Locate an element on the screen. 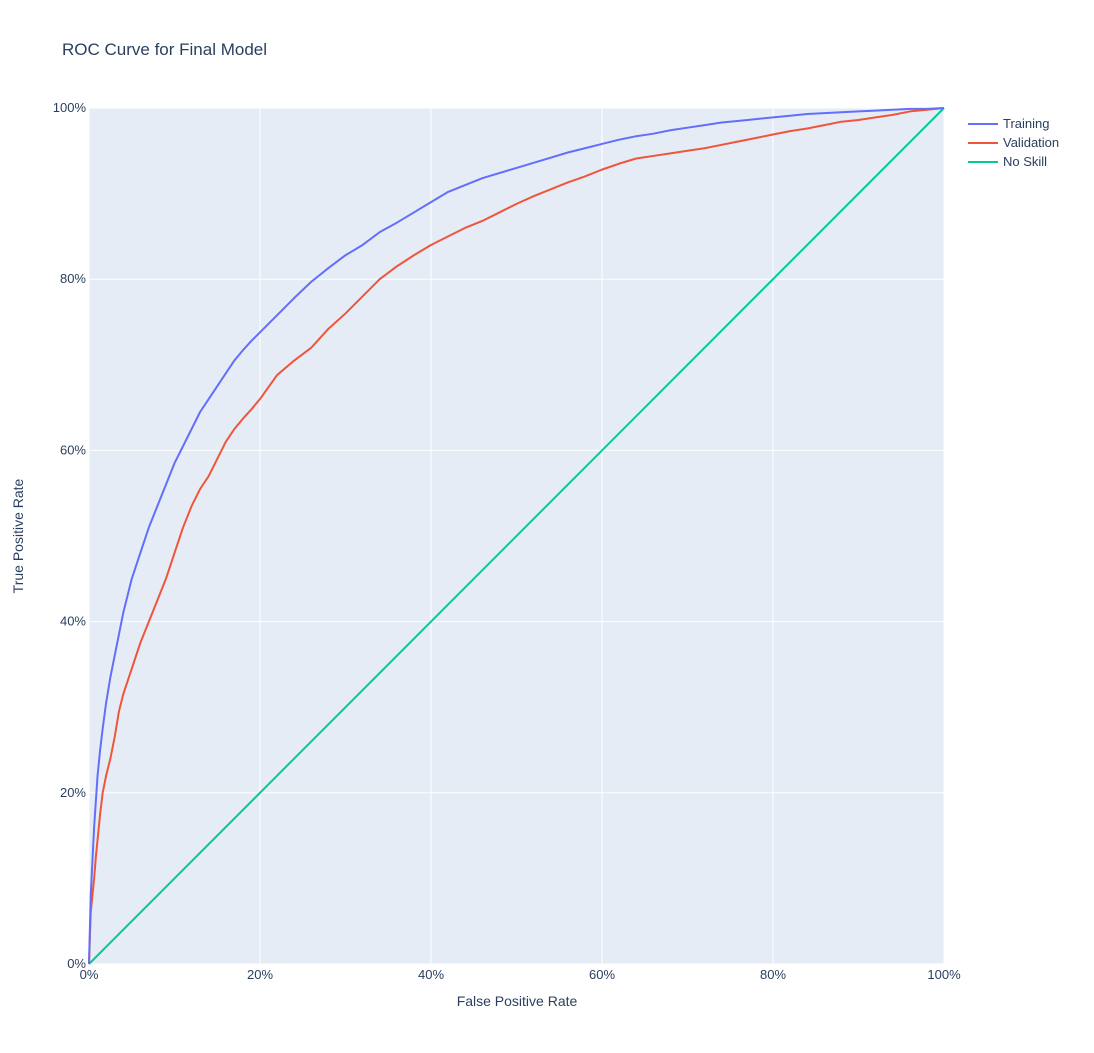 The image size is (1094, 1053). x-tick-label: 20% is located at coordinates (260, 974).